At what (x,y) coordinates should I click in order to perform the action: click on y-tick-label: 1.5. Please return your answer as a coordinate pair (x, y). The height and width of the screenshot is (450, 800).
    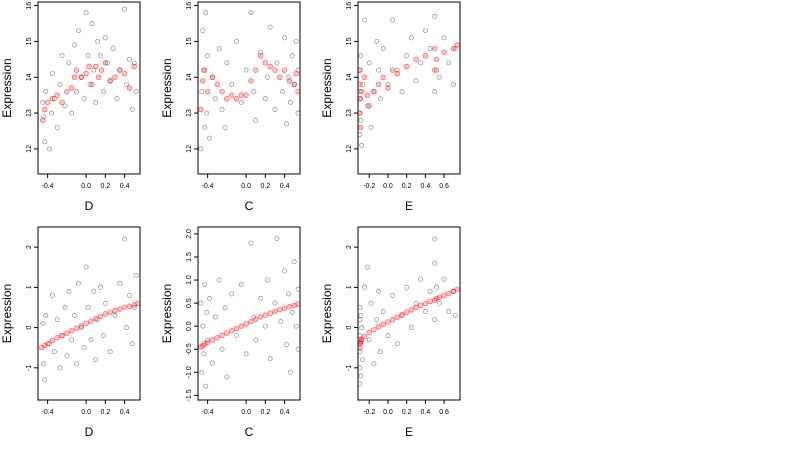
    Looking at the image, I should click on (189, 257).